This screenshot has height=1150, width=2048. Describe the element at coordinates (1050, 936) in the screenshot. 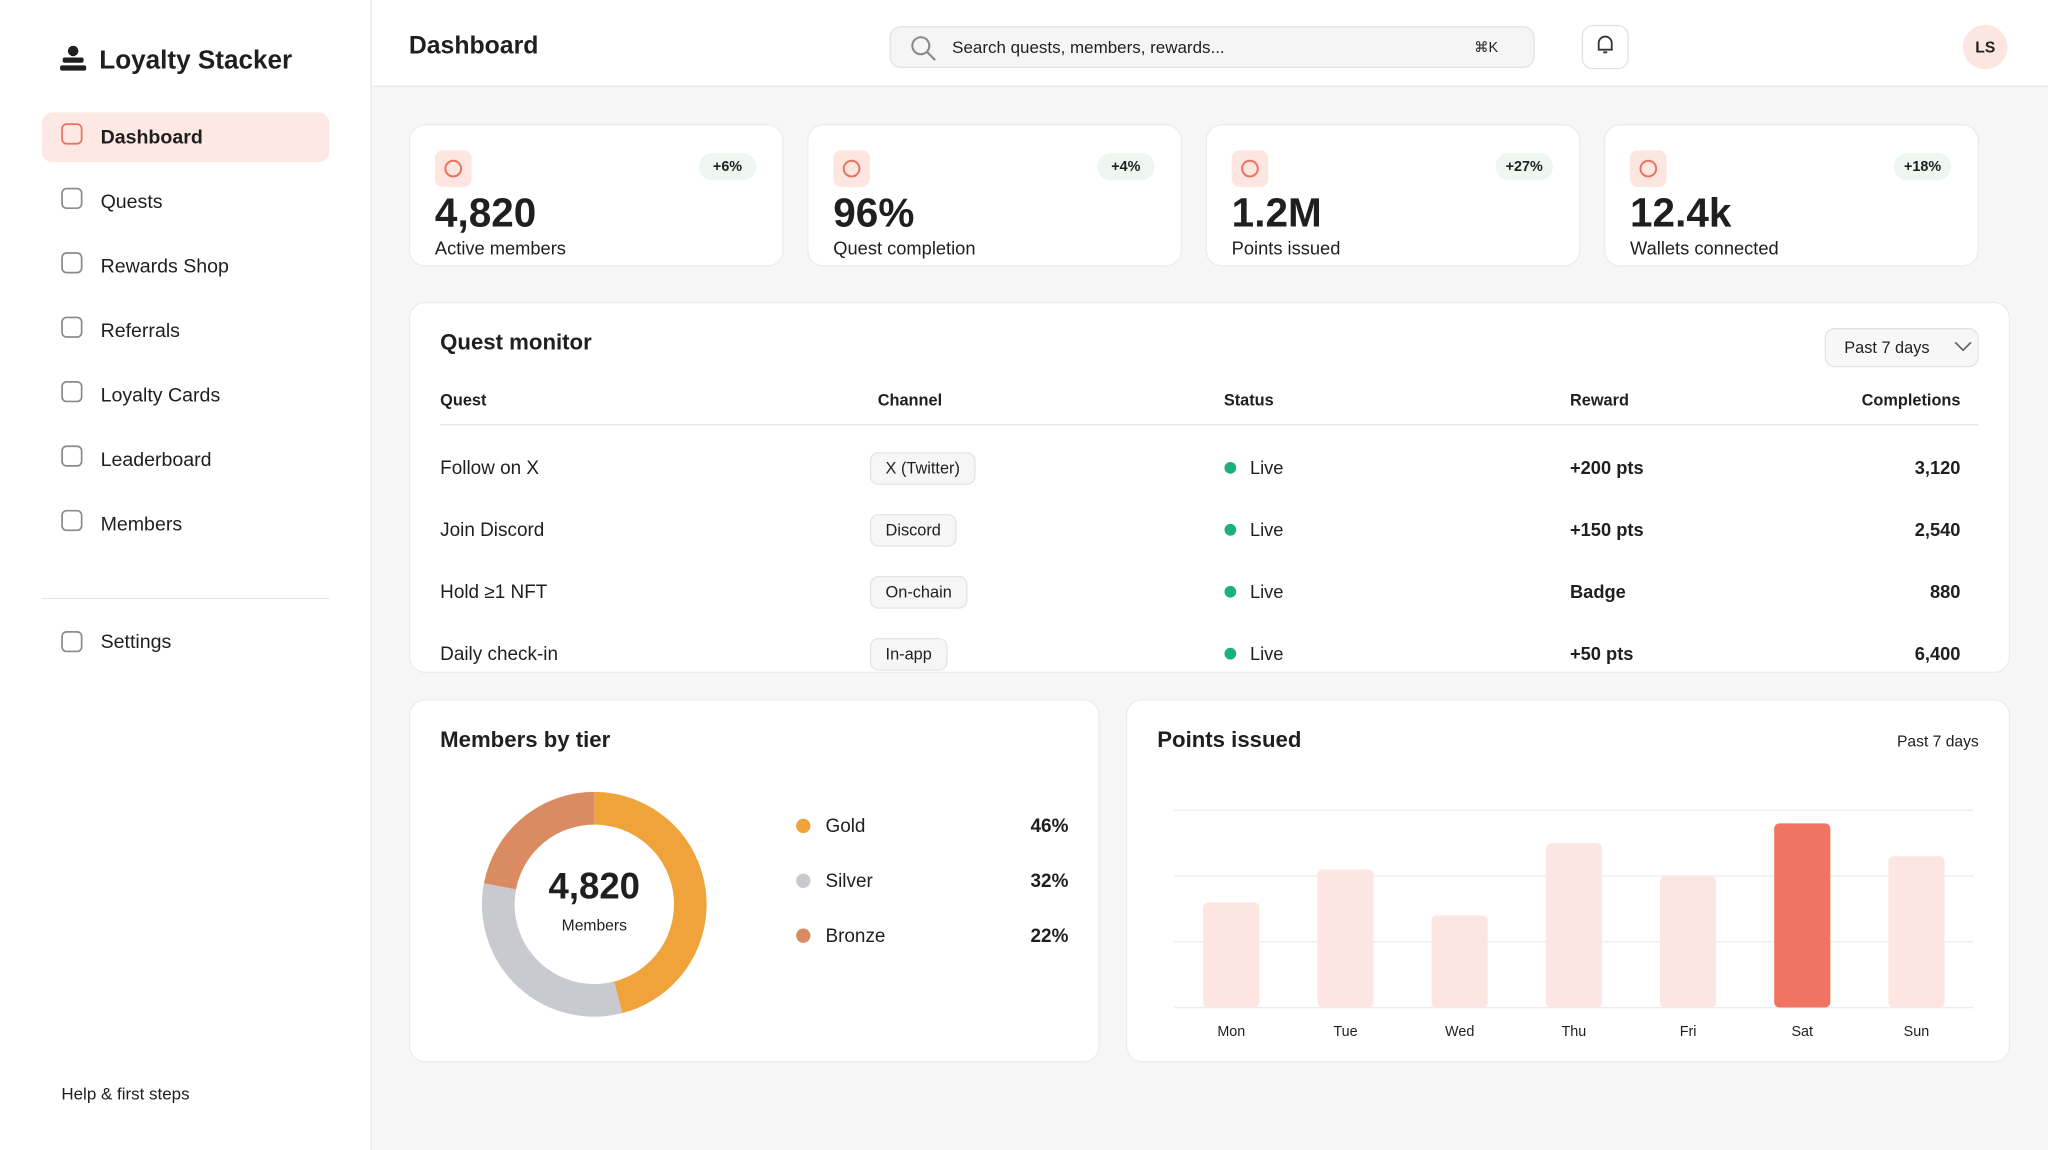

I see `legend-value: 22%` at that location.